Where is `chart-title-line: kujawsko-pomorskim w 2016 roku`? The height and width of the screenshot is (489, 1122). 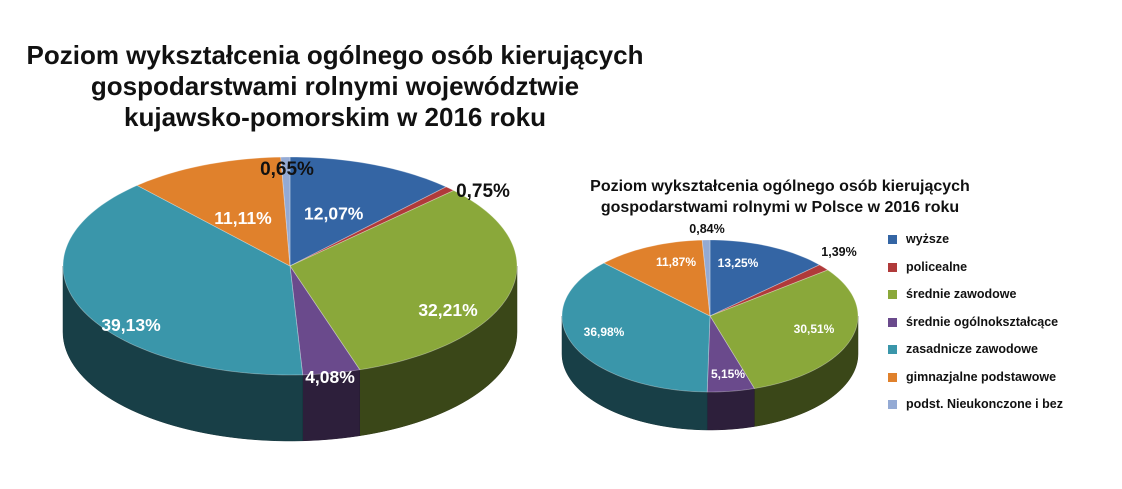 chart-title-line: kujawsko-pomorskim w 2016 roku is located at coordinates (335, 117).